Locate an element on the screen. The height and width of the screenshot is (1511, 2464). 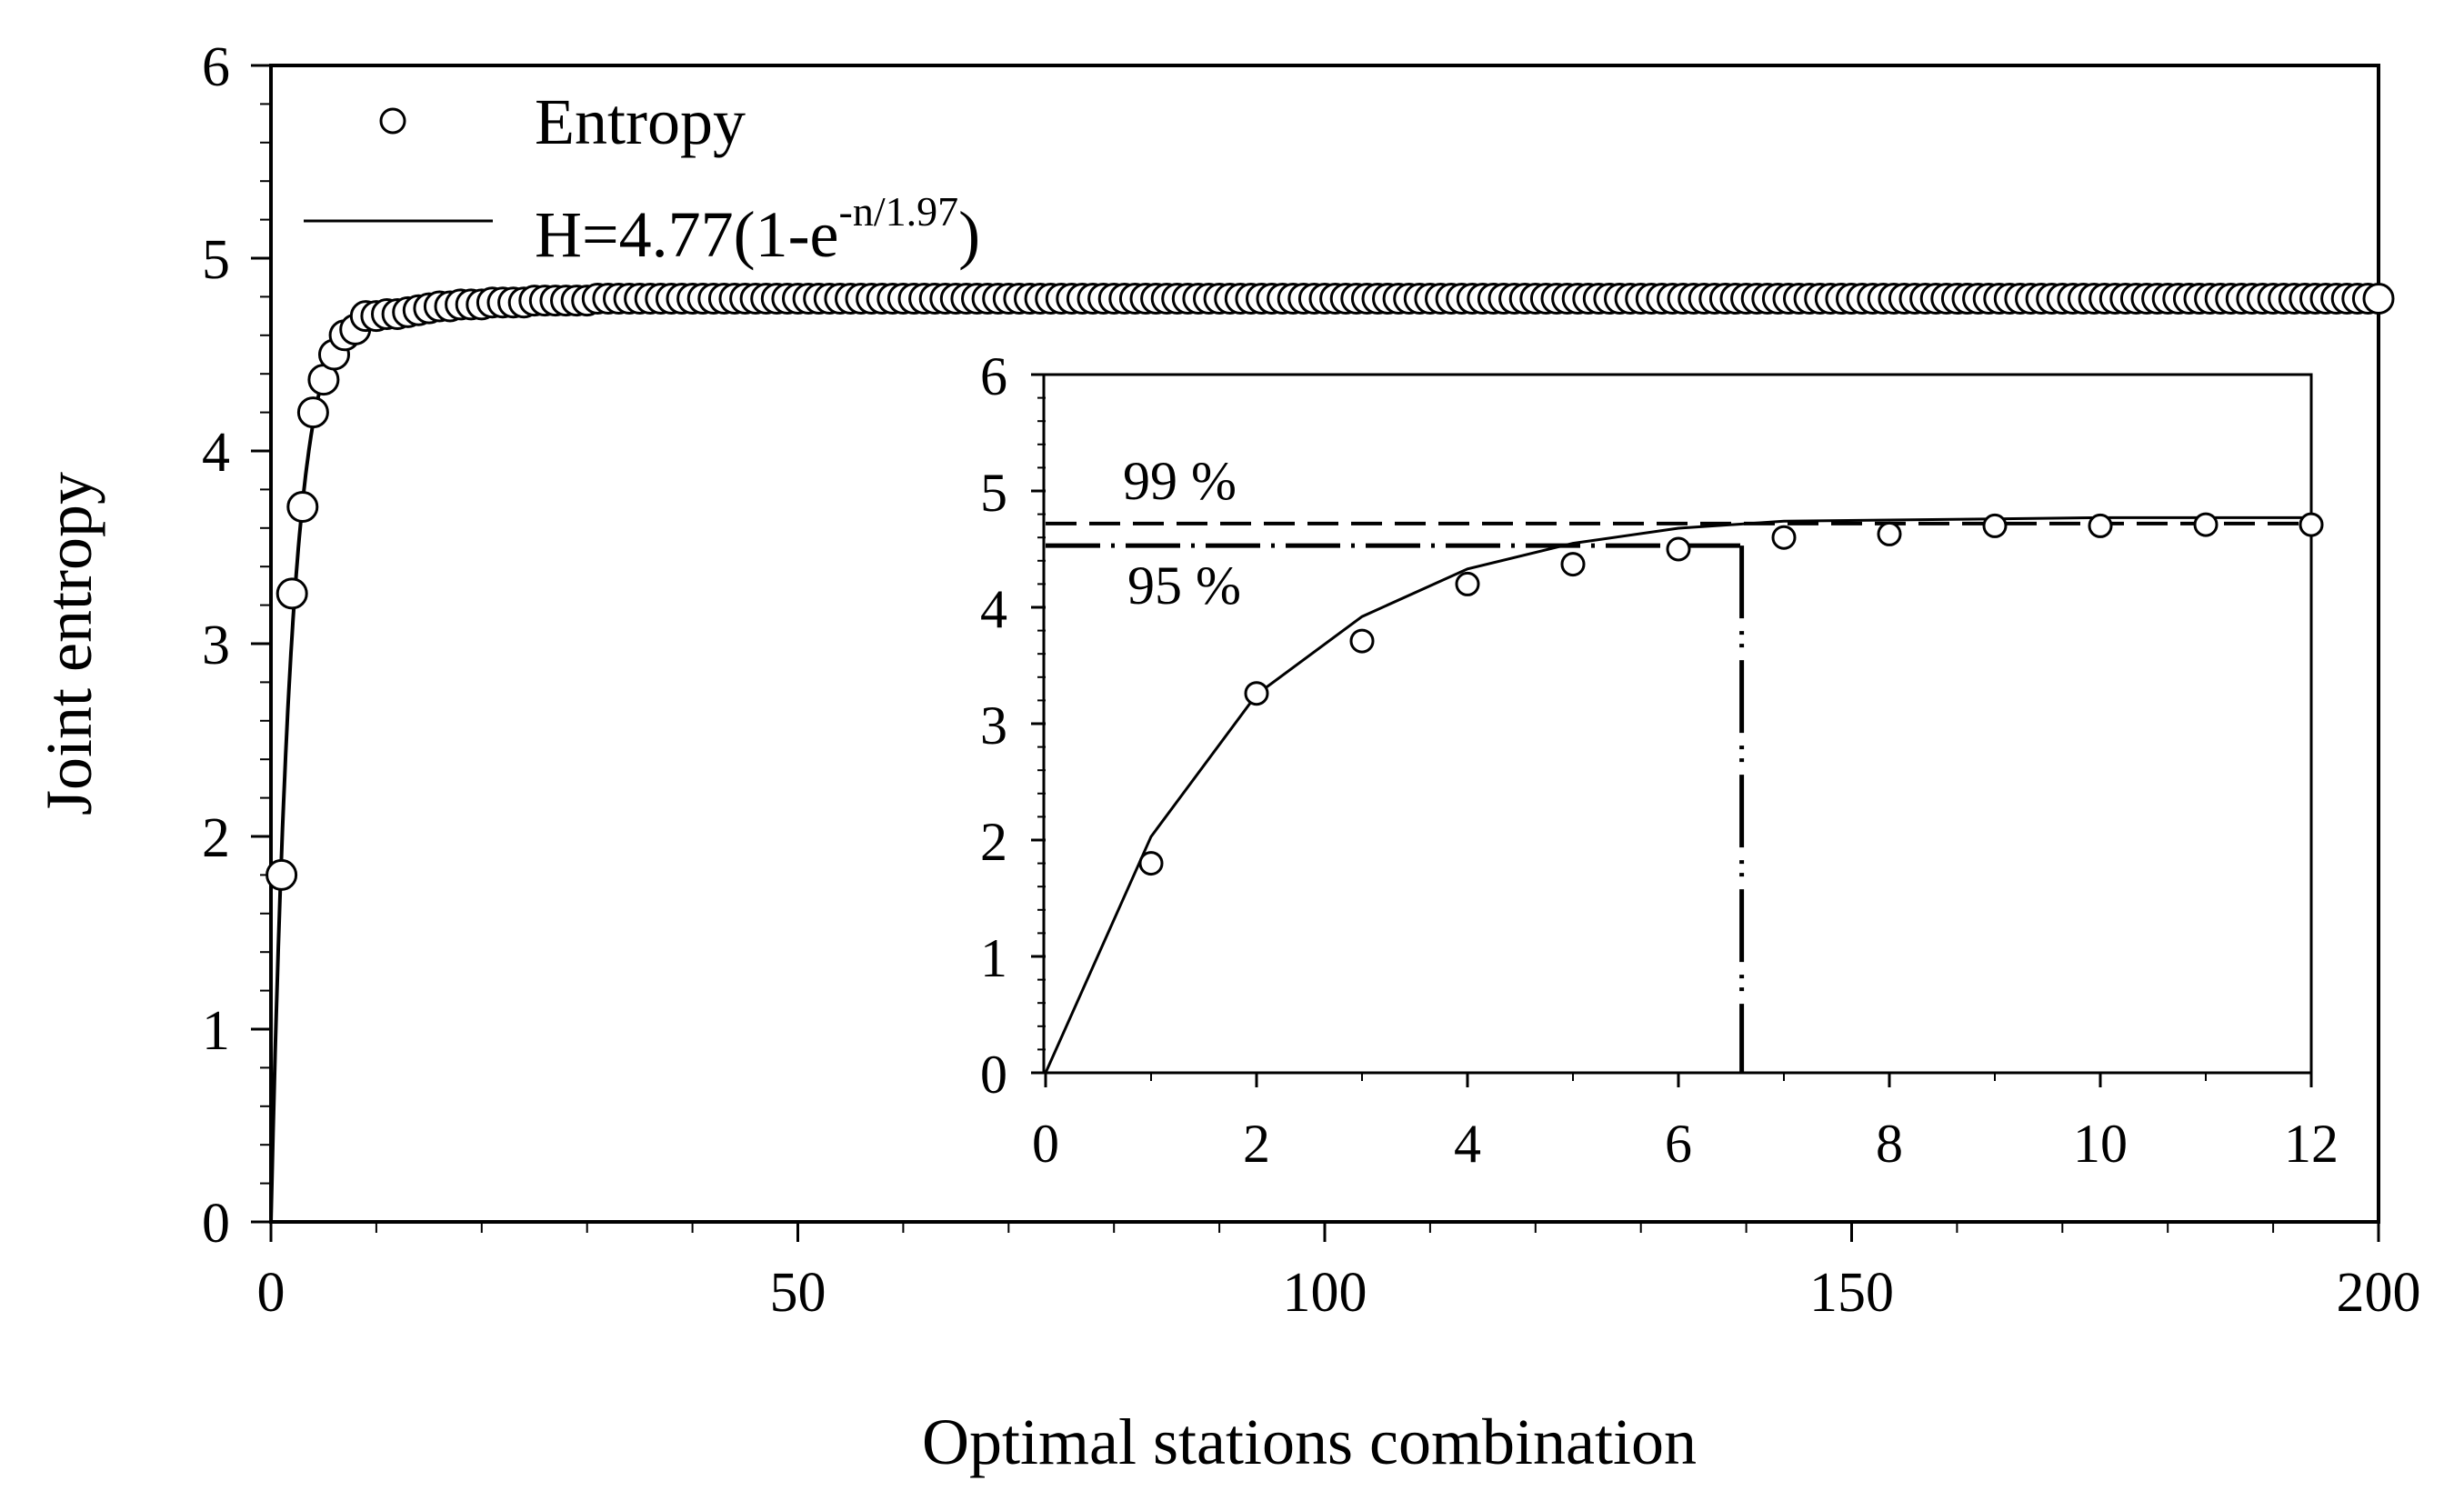
inset-x-tick-label: 2 is located at coordinates (1257, 1144).